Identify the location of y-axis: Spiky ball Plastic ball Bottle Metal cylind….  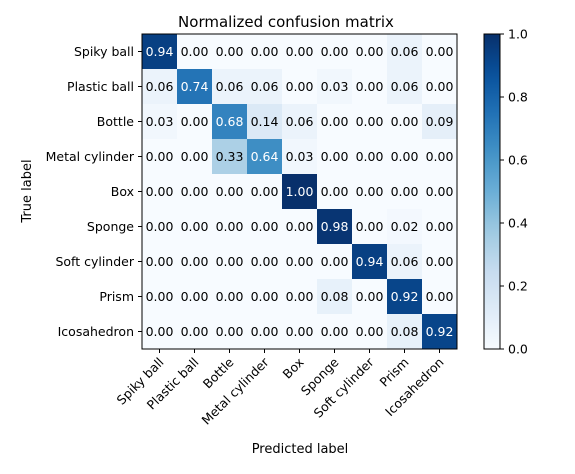
(94, 191).